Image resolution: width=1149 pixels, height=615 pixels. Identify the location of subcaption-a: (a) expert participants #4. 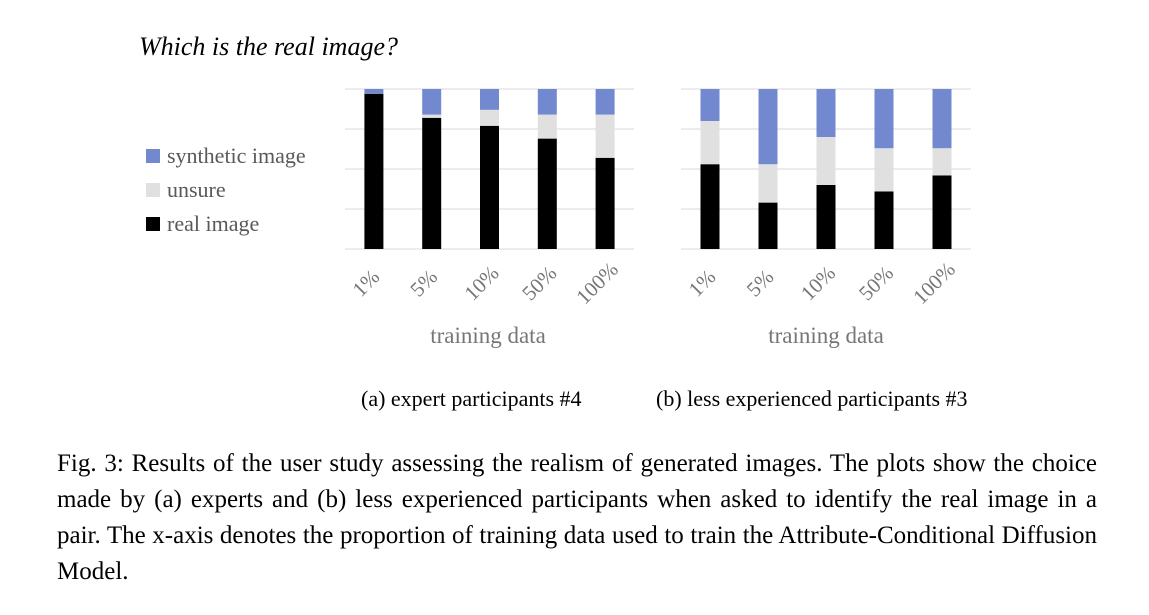
(471, 398).